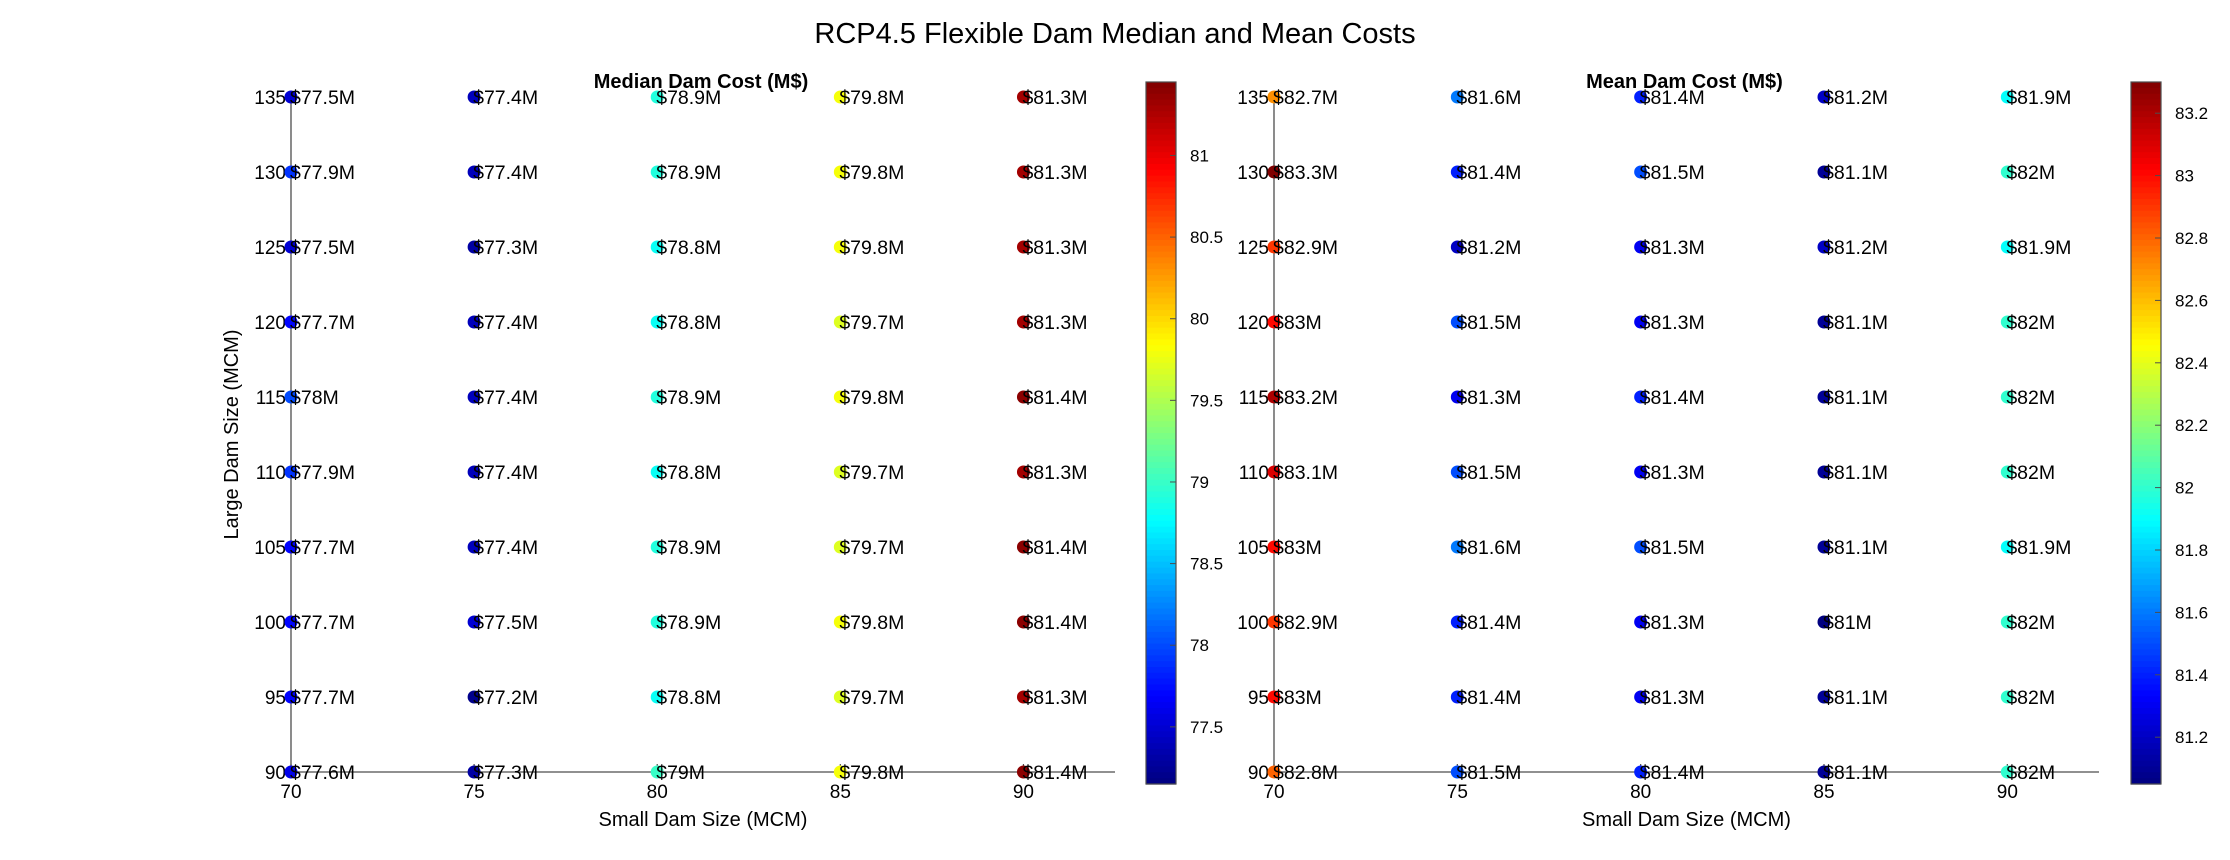 The height and width of the screenshot is (860, 2230). I want to click on chart2-colorbar-tick-label: 83.2, so click(2191, 113).